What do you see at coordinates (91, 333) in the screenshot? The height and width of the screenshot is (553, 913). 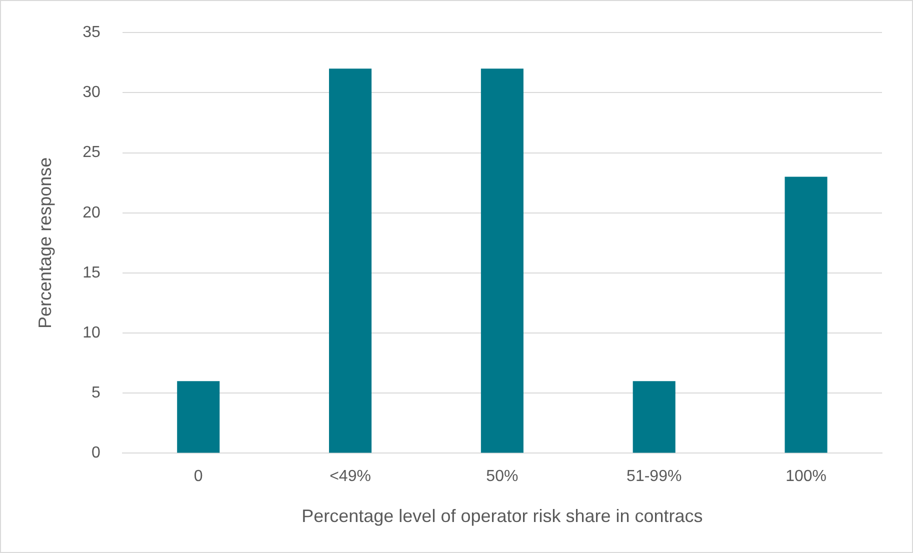 I see `y-tick-label: 10` at bounding box center [91, 333].